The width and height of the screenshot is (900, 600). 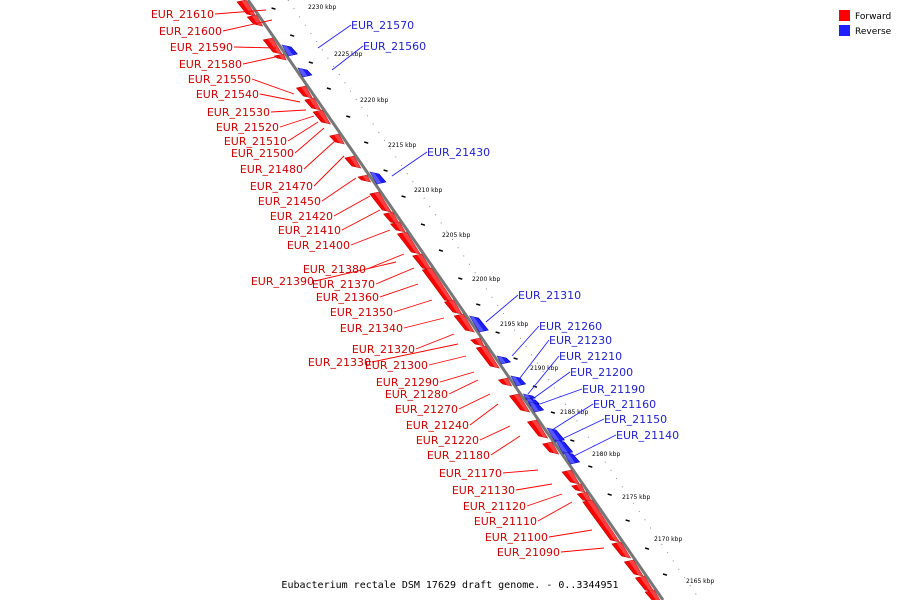 I want to click on forward-gene-label: EUR_21350, so click(x=361, y=312).